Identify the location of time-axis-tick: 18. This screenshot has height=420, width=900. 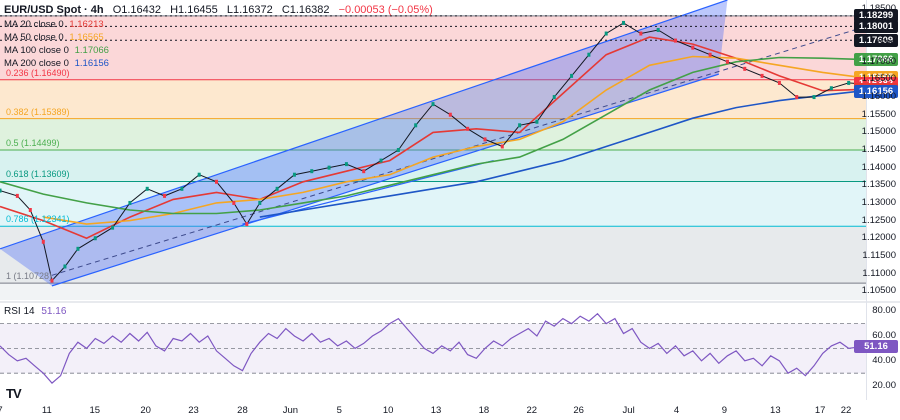
(484, 410).